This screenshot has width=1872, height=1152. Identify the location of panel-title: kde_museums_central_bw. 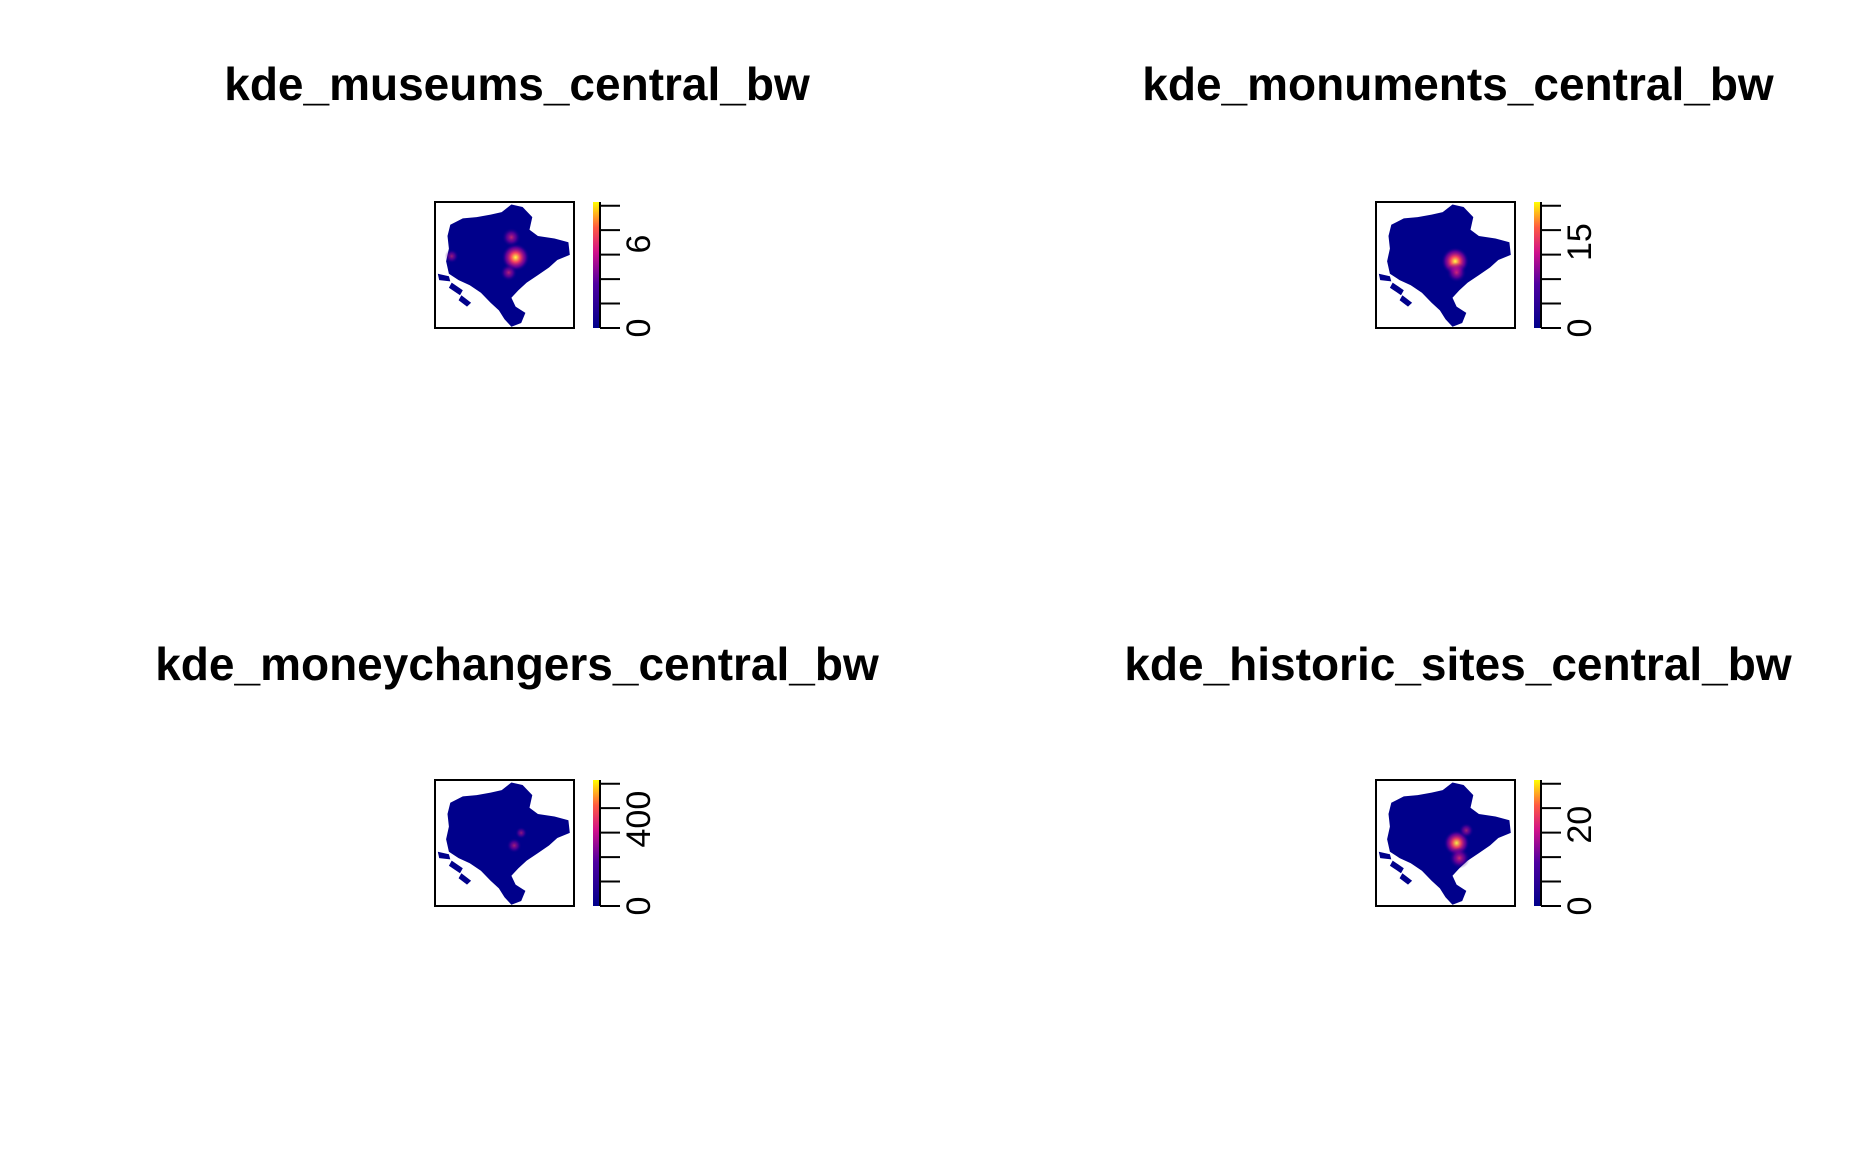
(517, 84).